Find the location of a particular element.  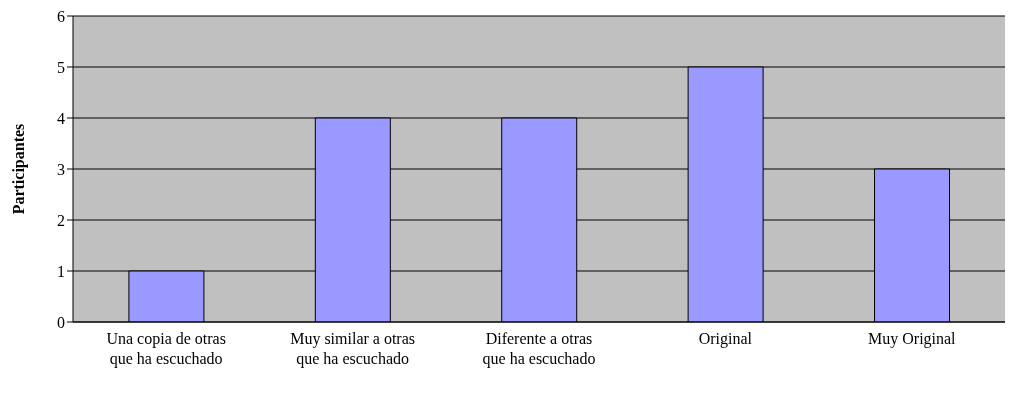

y-tick-label: 3 is located at coordinates (61, 169).